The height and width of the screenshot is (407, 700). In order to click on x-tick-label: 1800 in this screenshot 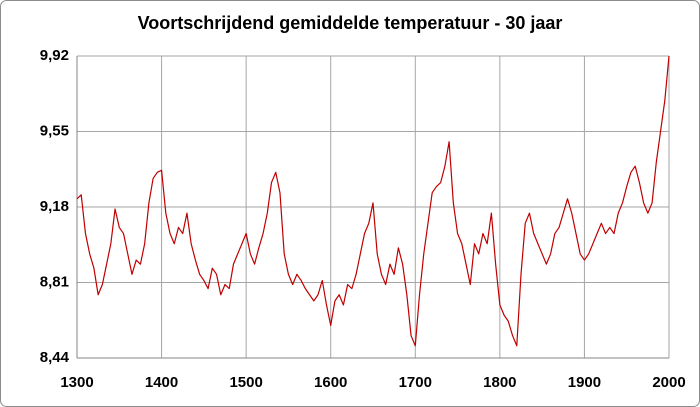, I will do `click(499, 382)`.